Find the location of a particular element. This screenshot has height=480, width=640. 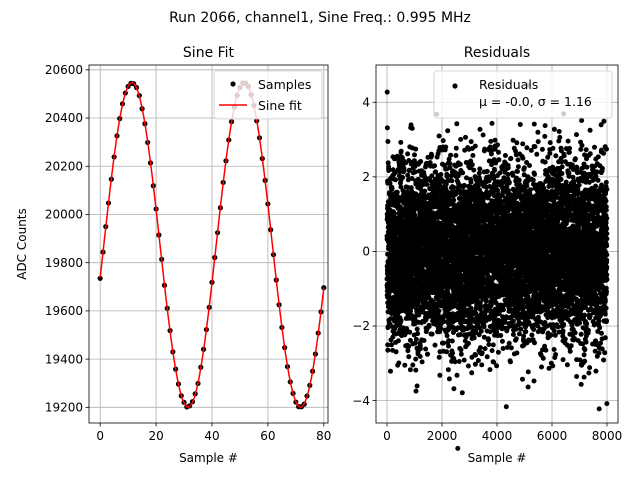

sine-fit-legend-box is located at coordinates (268, 95).